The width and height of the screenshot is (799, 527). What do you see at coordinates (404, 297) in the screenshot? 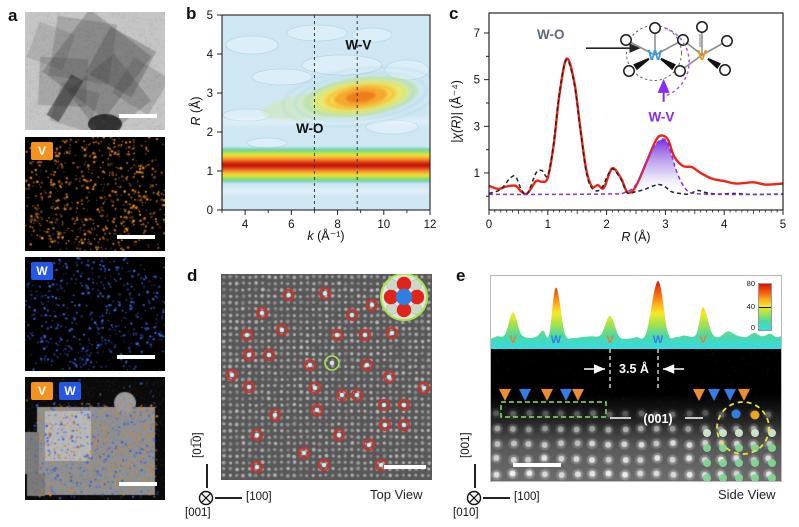
I see `top-view-inset` at bounding box center [404, 297].